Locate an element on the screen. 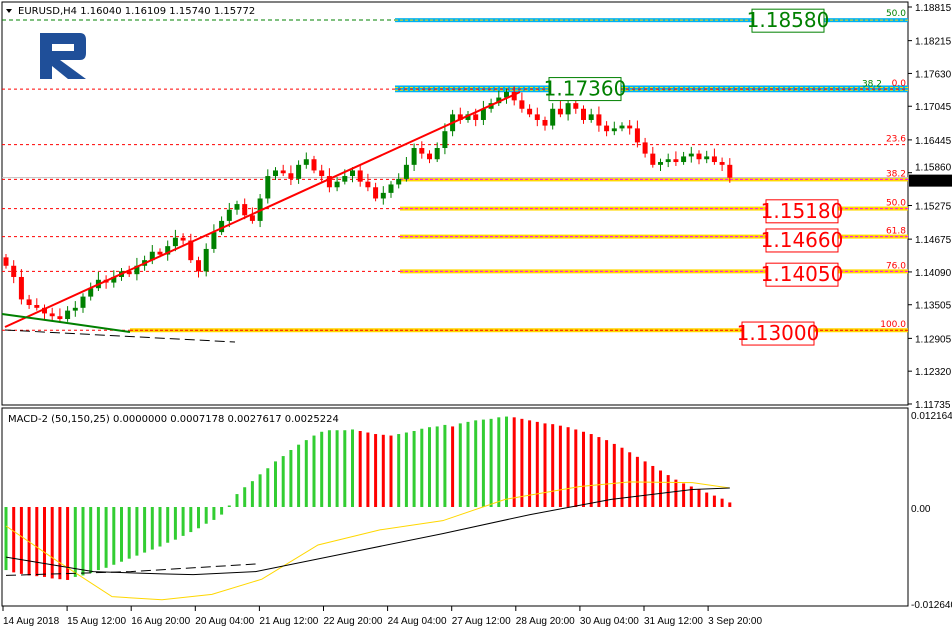 Image resolution: width=952 pixels, height=631 pixels. price-label-box: 1.13000 is located at coordinates (778, 333).